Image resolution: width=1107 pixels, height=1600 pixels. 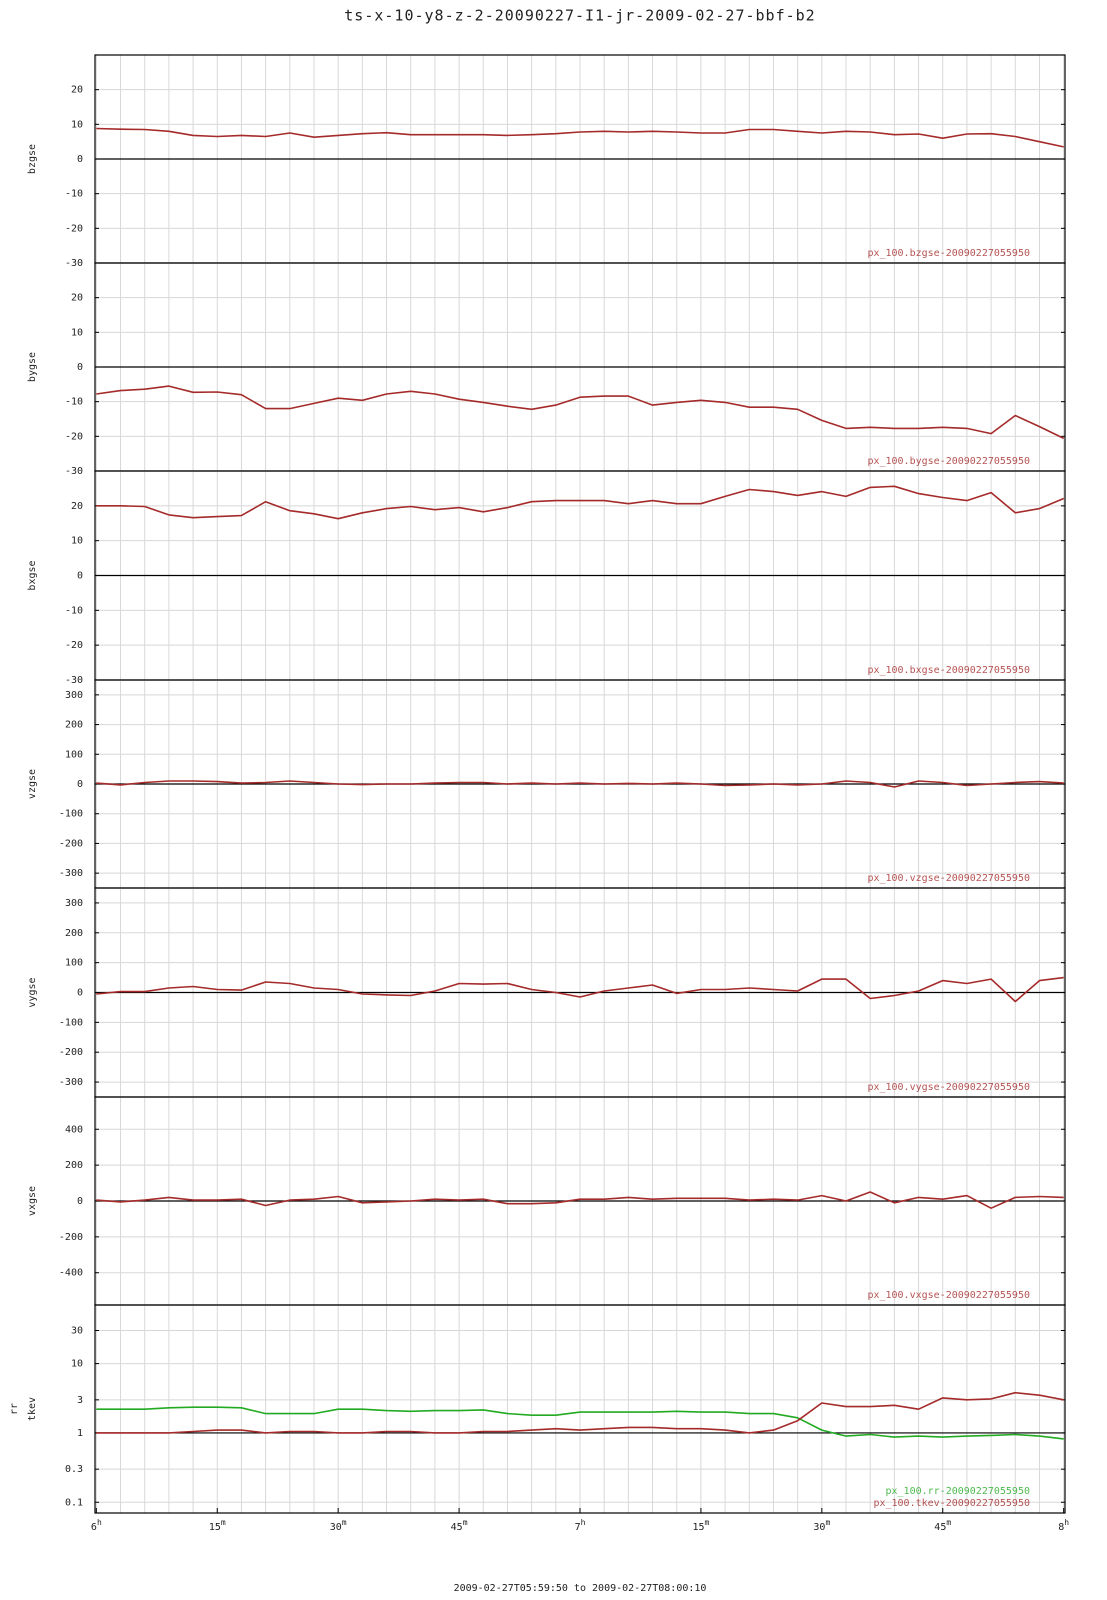 I want to click on series-label: px_100.vzgse-20090227055950, so click(x=948, y=878).